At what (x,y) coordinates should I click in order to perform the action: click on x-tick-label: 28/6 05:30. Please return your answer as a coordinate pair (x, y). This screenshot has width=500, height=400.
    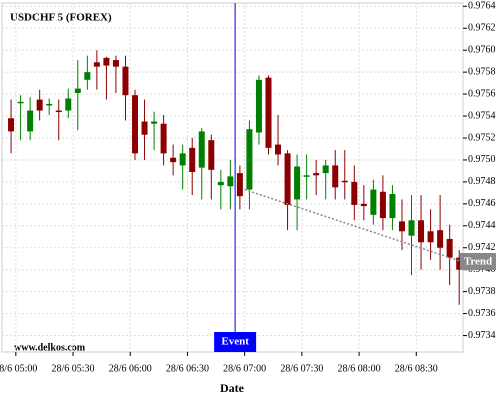
    Looking at the image, I should click on (73, 368).